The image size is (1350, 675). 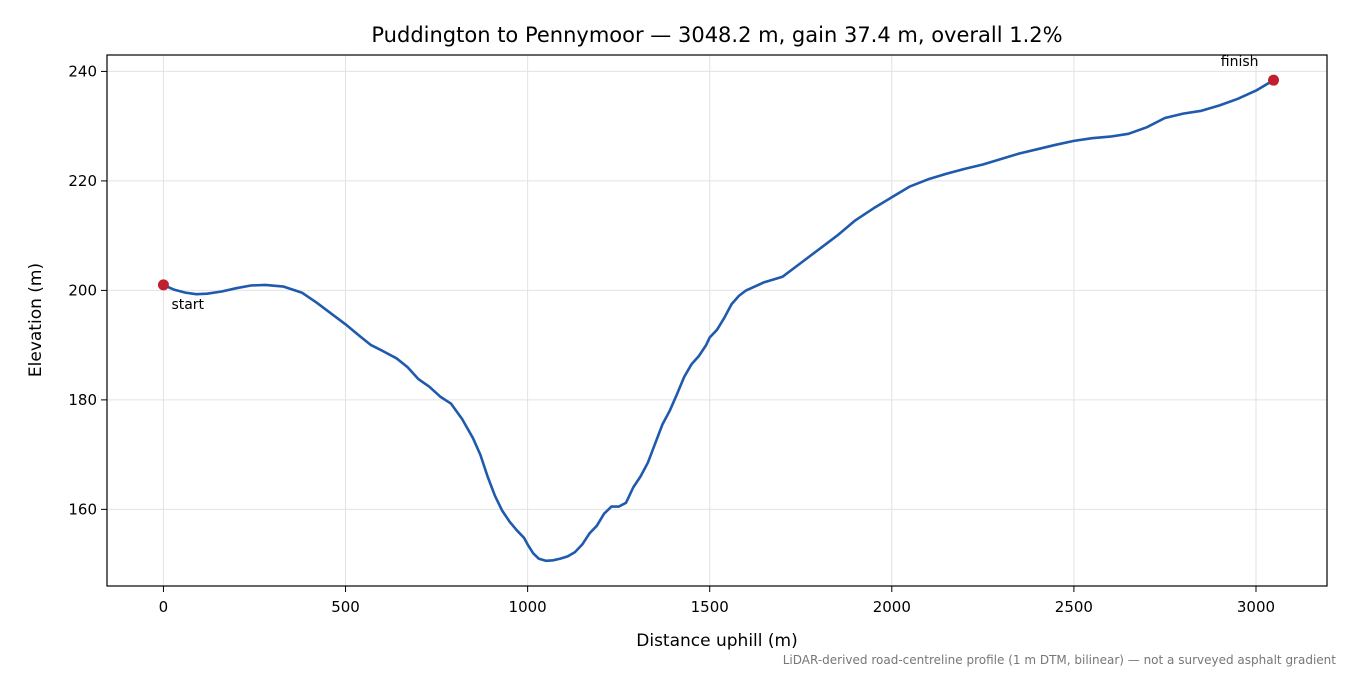 I want to click on x-tick-label: 2500, so click(x=1074, y=607).